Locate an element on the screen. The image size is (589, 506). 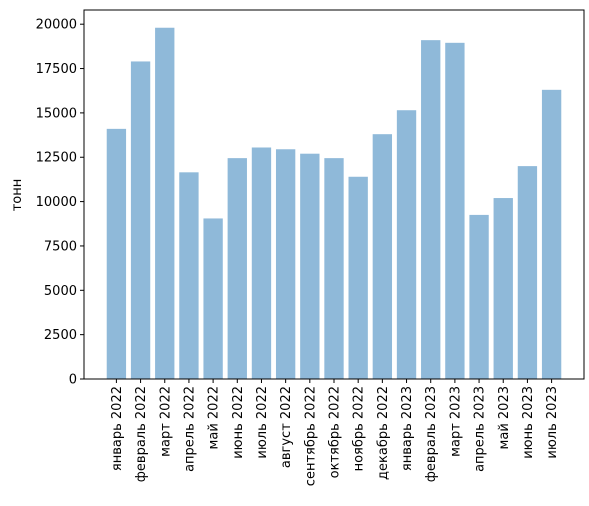
y-tick-label: 15000 is located at coordinates (56, 113).